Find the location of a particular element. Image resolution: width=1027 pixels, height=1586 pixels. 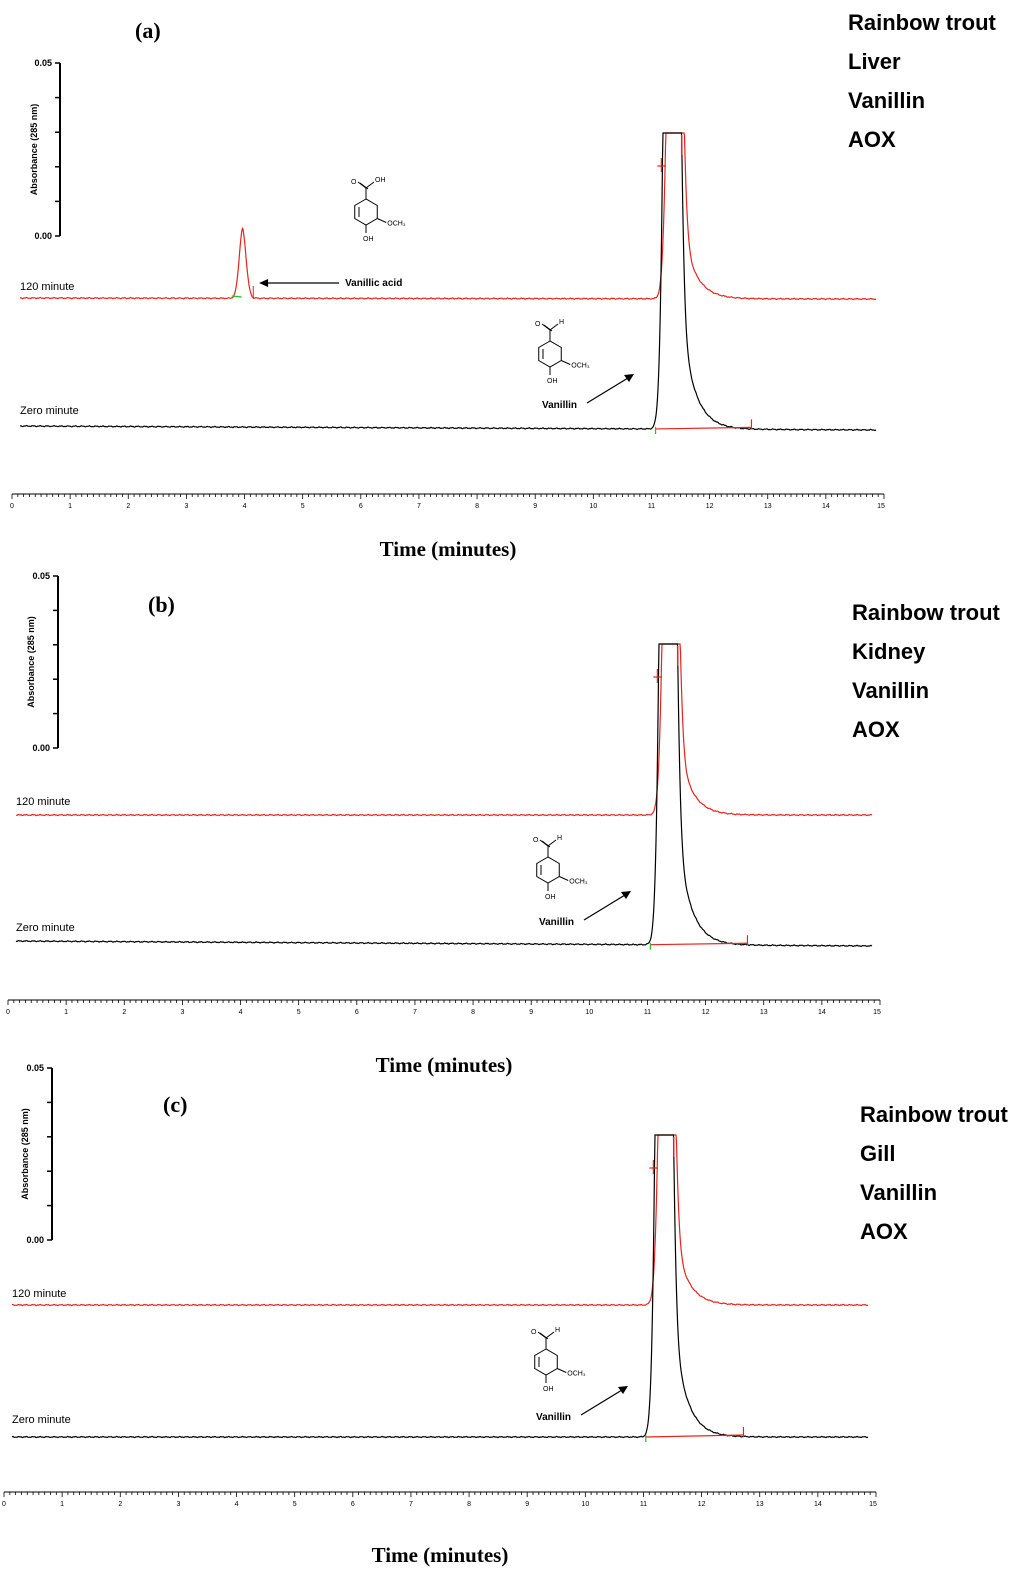

peak-start-marker is located at coordinates (236, 296).